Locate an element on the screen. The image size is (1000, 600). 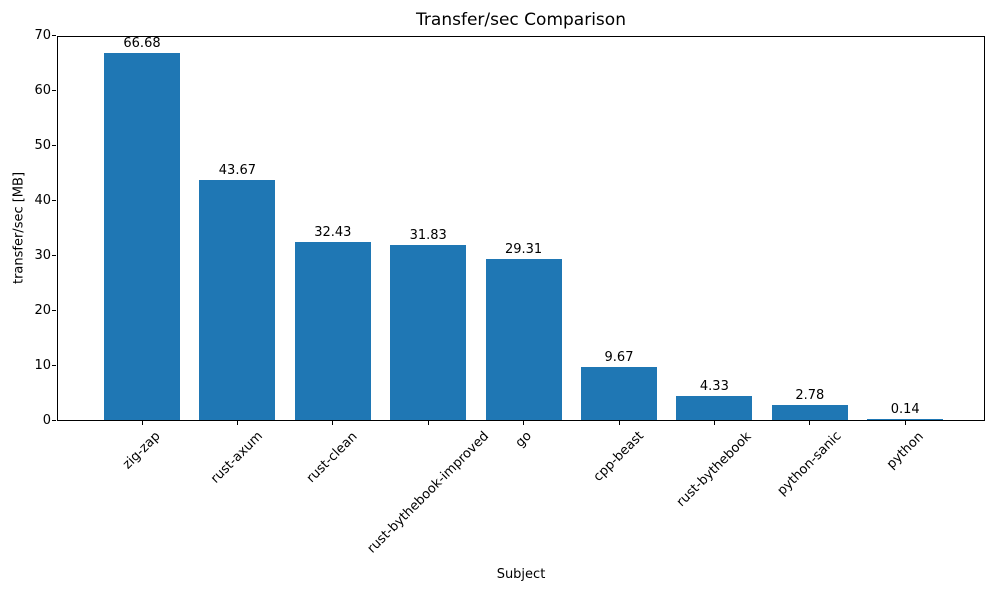
bar-value-label: 29.31 is located at coordinates (523, 249).